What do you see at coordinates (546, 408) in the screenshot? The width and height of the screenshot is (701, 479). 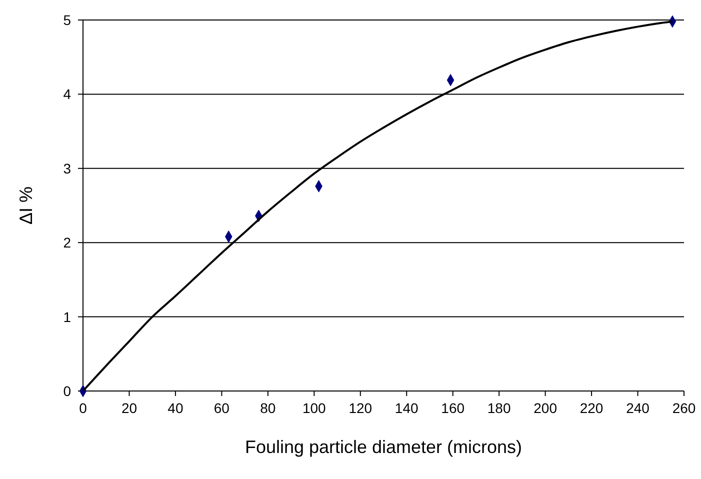 I see `x-tick-label: 200` at bounding box center [546, 408].